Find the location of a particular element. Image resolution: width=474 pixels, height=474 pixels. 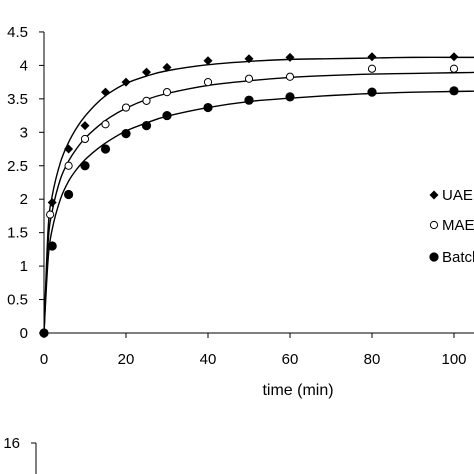

y-tick-label-2: 16 is located at coordinates (11, 443).